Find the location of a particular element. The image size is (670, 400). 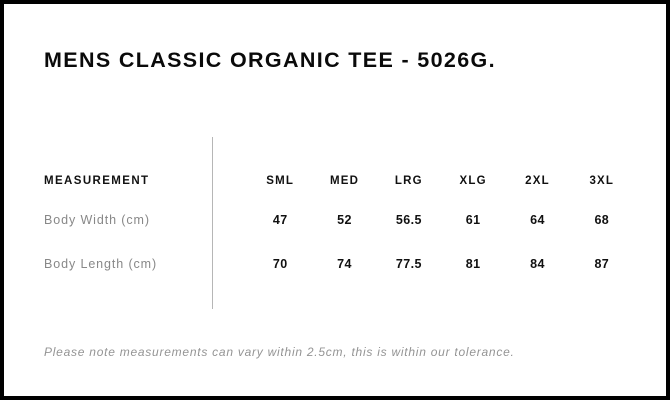

column-header-3xl: 3XL is located at coordinates (602, 181).